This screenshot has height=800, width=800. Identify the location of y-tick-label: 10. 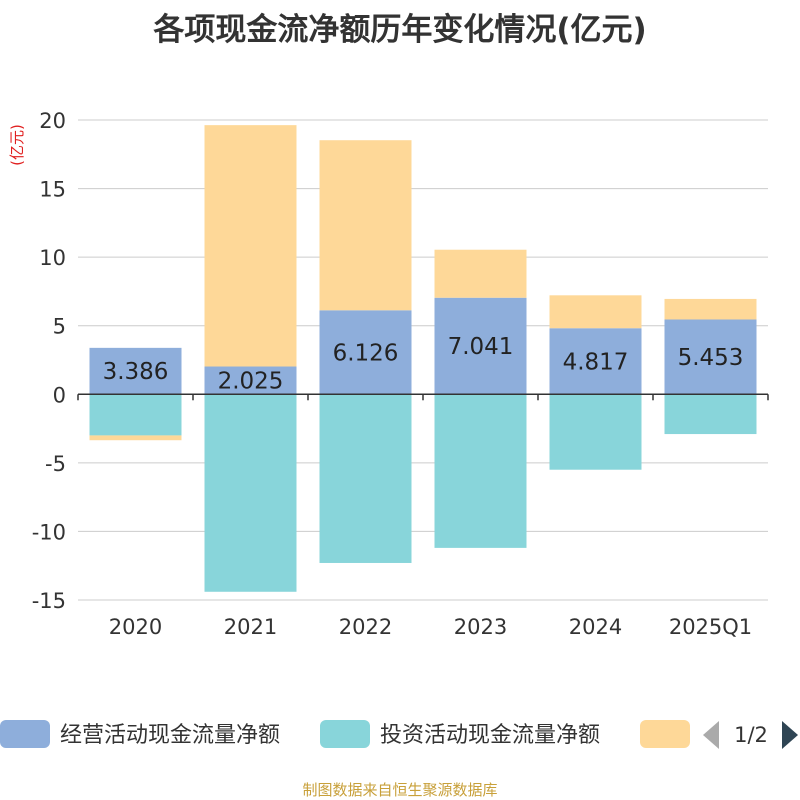
(52, 258).